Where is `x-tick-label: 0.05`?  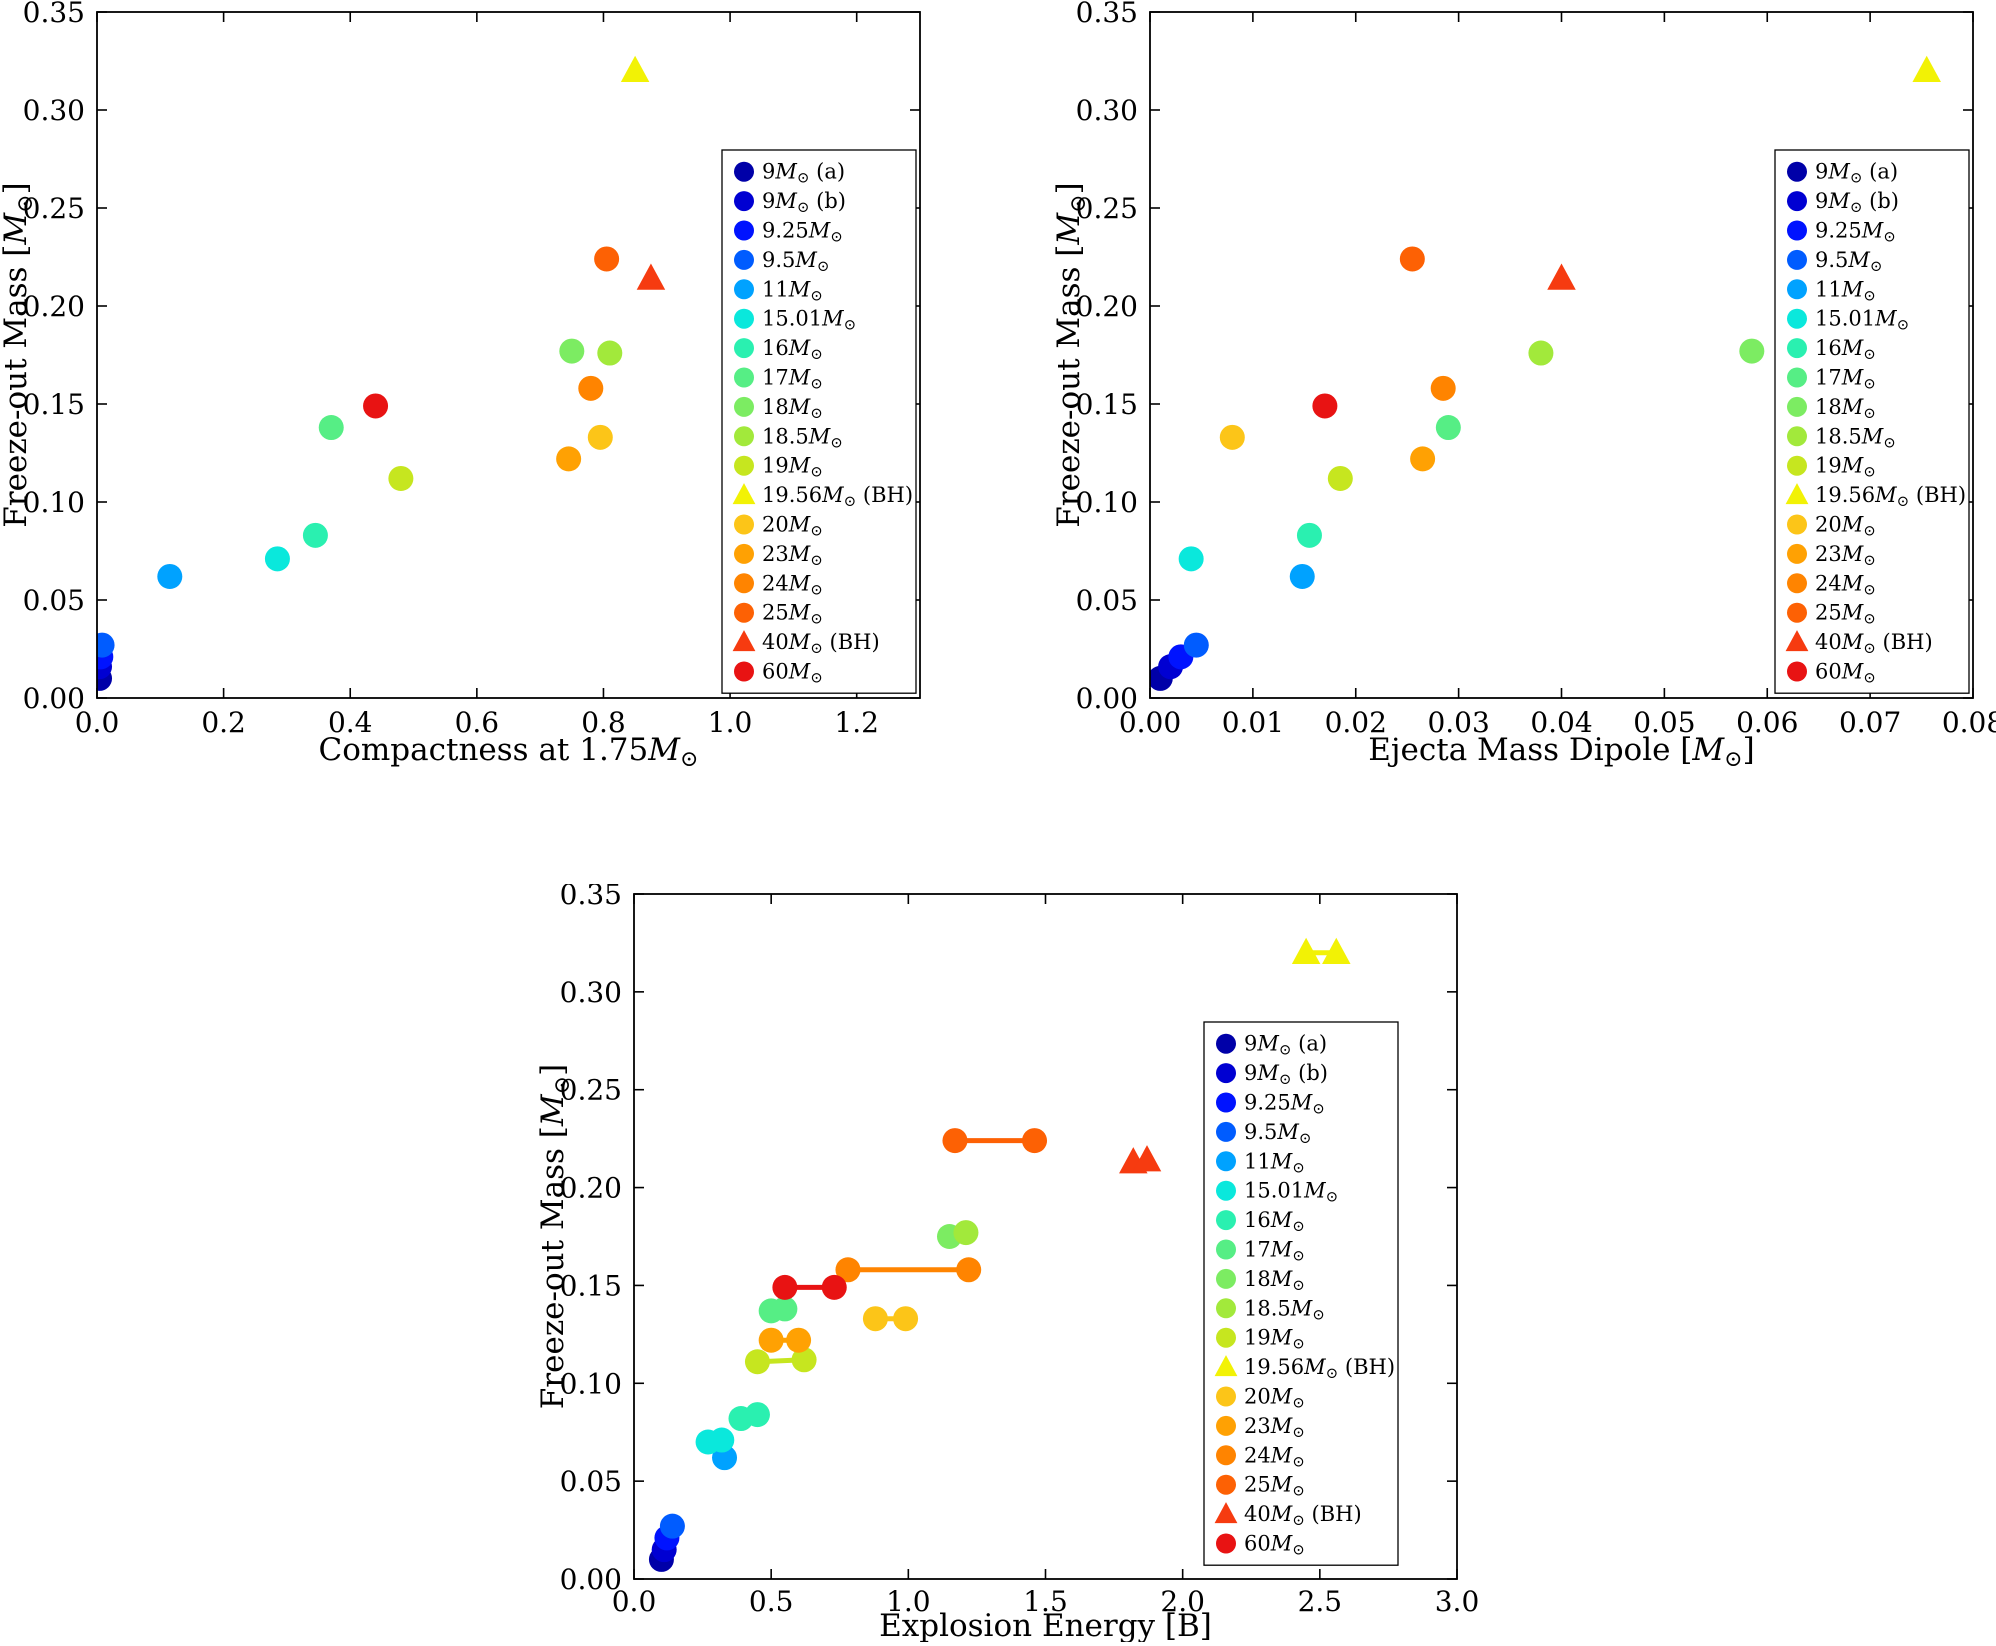 x-tick-label: 0.05 is located at coordinates (1664, 722).